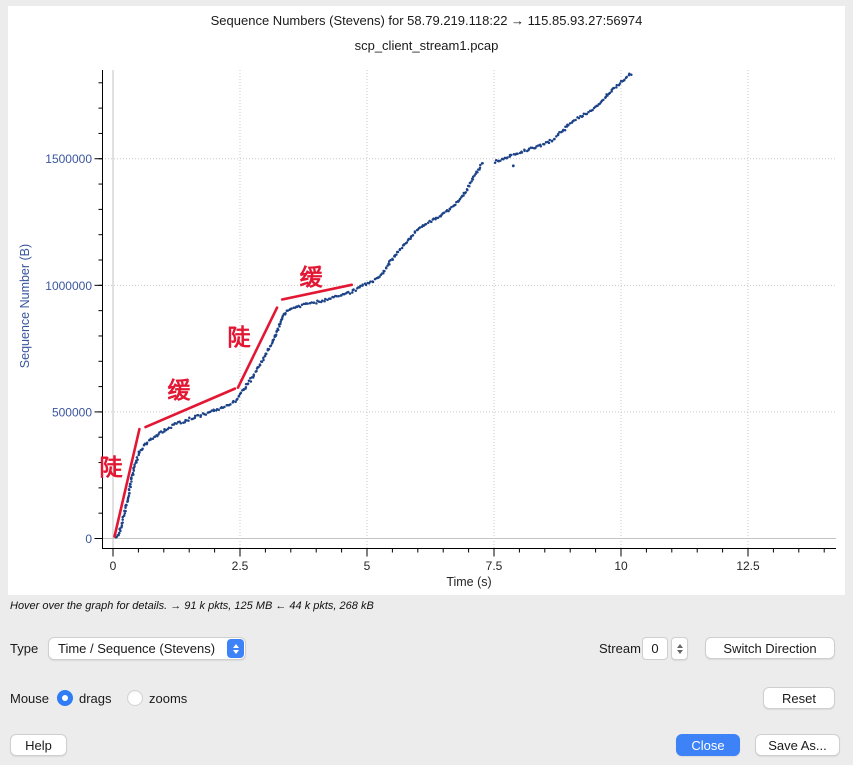  I want to click on svg-text: 2.5, so click(240, 566).